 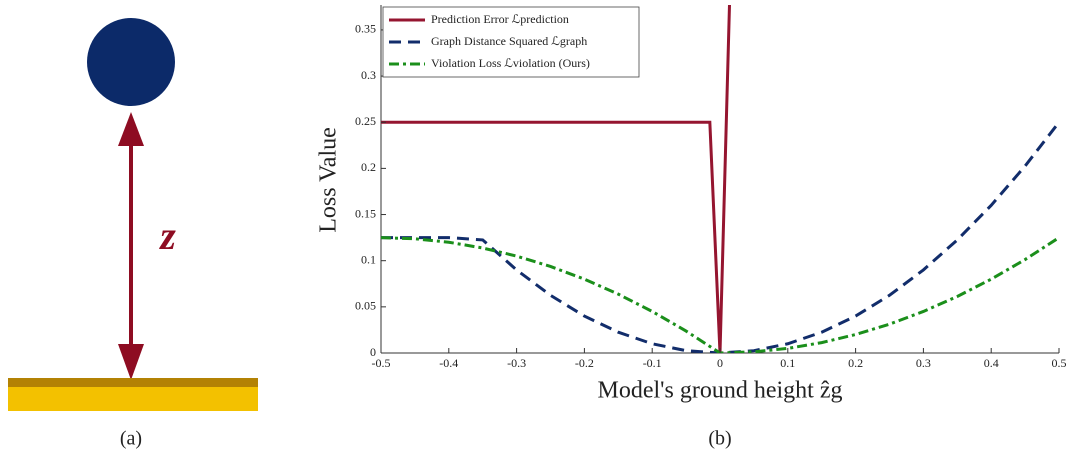 What do you see at coordinates (510, 63) in the screenshot?
I see `legend-label: Violation Loss ℒviolation (Ours)` at bounding box center [510, 63].